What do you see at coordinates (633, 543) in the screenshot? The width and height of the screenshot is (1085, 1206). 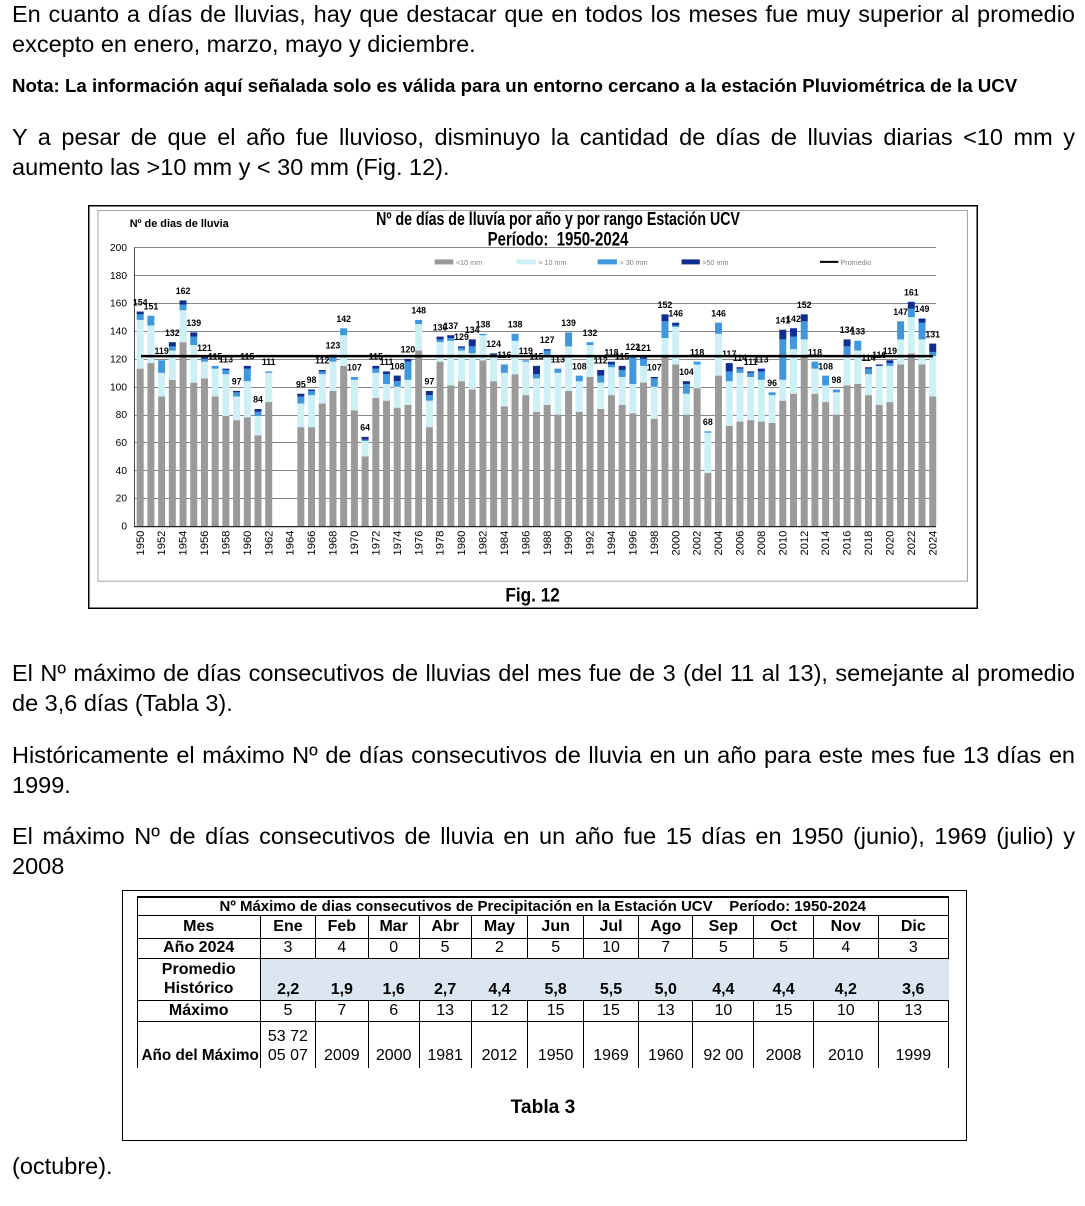 I see `svg-text: 1996` at bounding box center [633, 543].